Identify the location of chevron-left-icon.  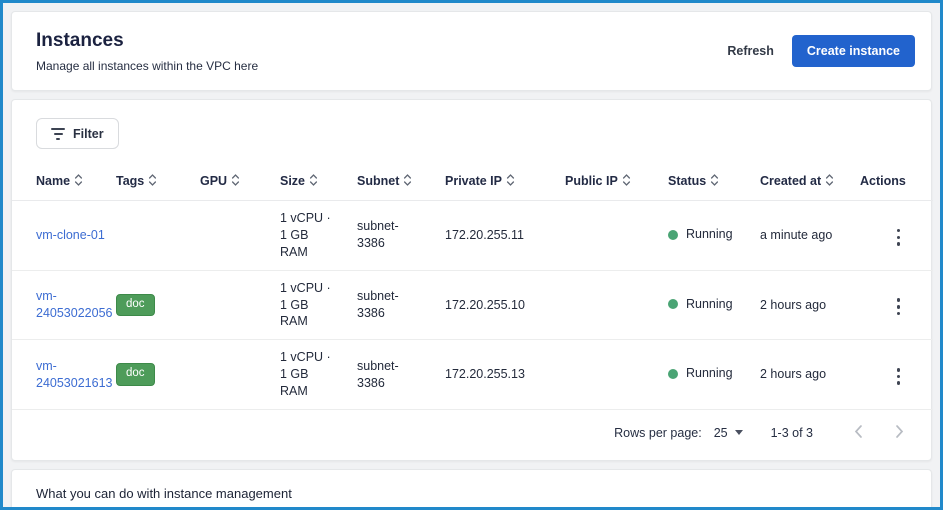
(858, 431).